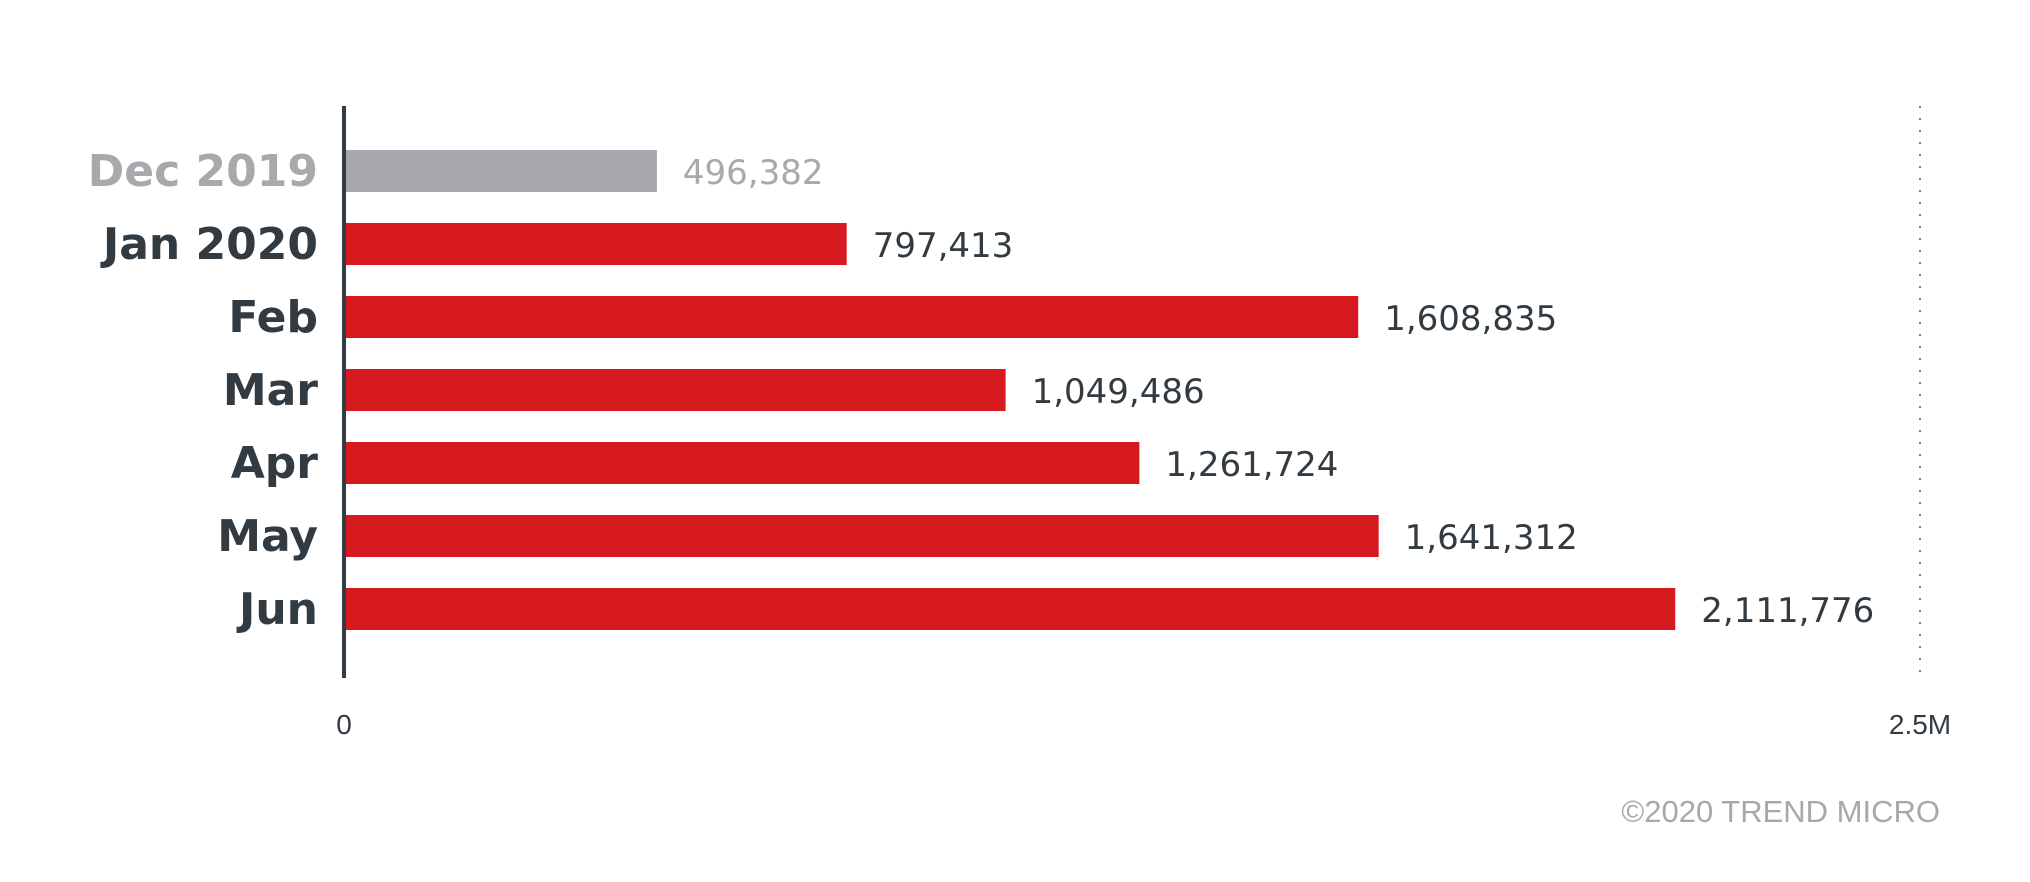 This screenshot has width=2030, height=882. Describe the element at coordinates (1491, 538) in the screenshot. I see `value-label: 1,641,312` at that location.